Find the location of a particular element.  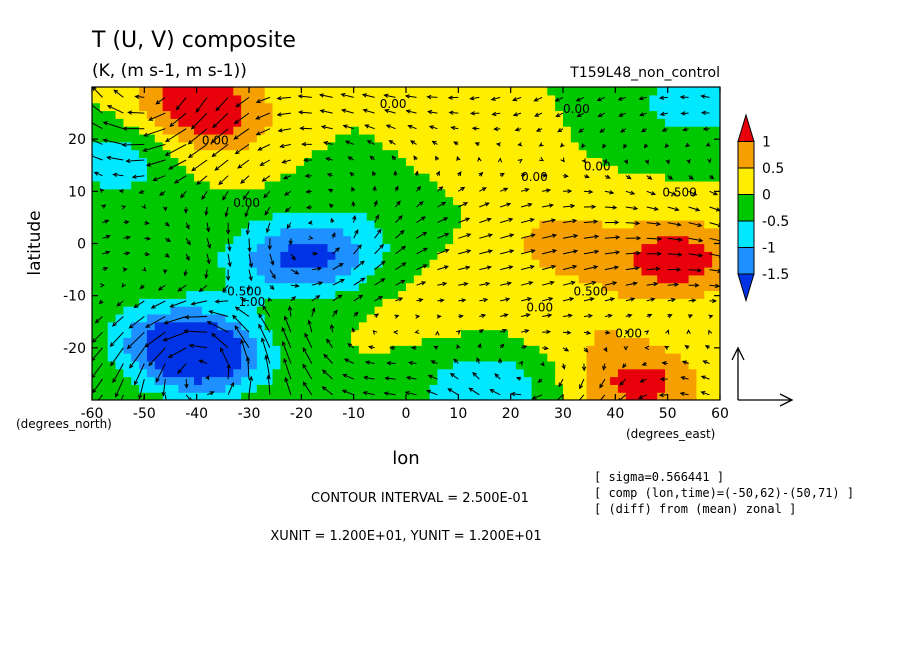

x-tick-label: 20 is located at coordinates (511, 414).